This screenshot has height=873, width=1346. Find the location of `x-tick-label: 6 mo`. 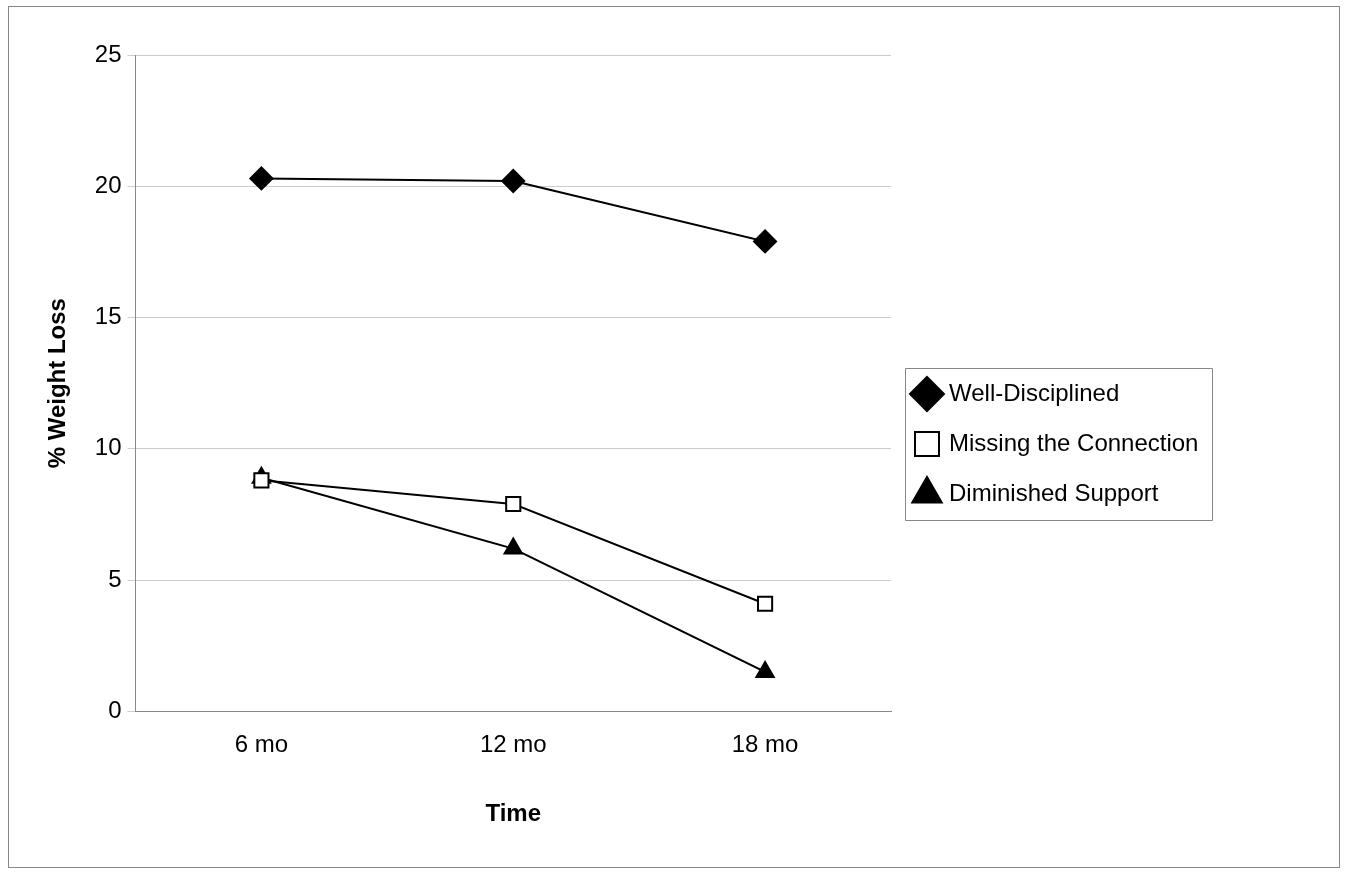

x-tick-label: 6 mo is located at coordinates (261, 744).